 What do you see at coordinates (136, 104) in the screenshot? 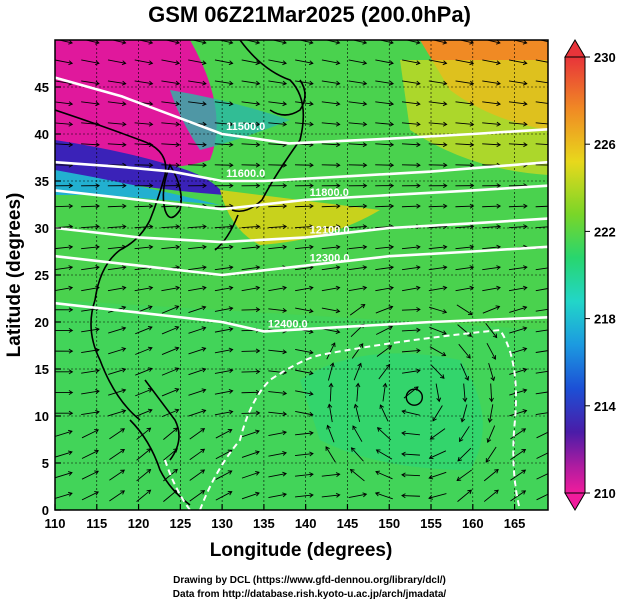
I see `cold-pool-magenta` at bounding box center [136, 104].